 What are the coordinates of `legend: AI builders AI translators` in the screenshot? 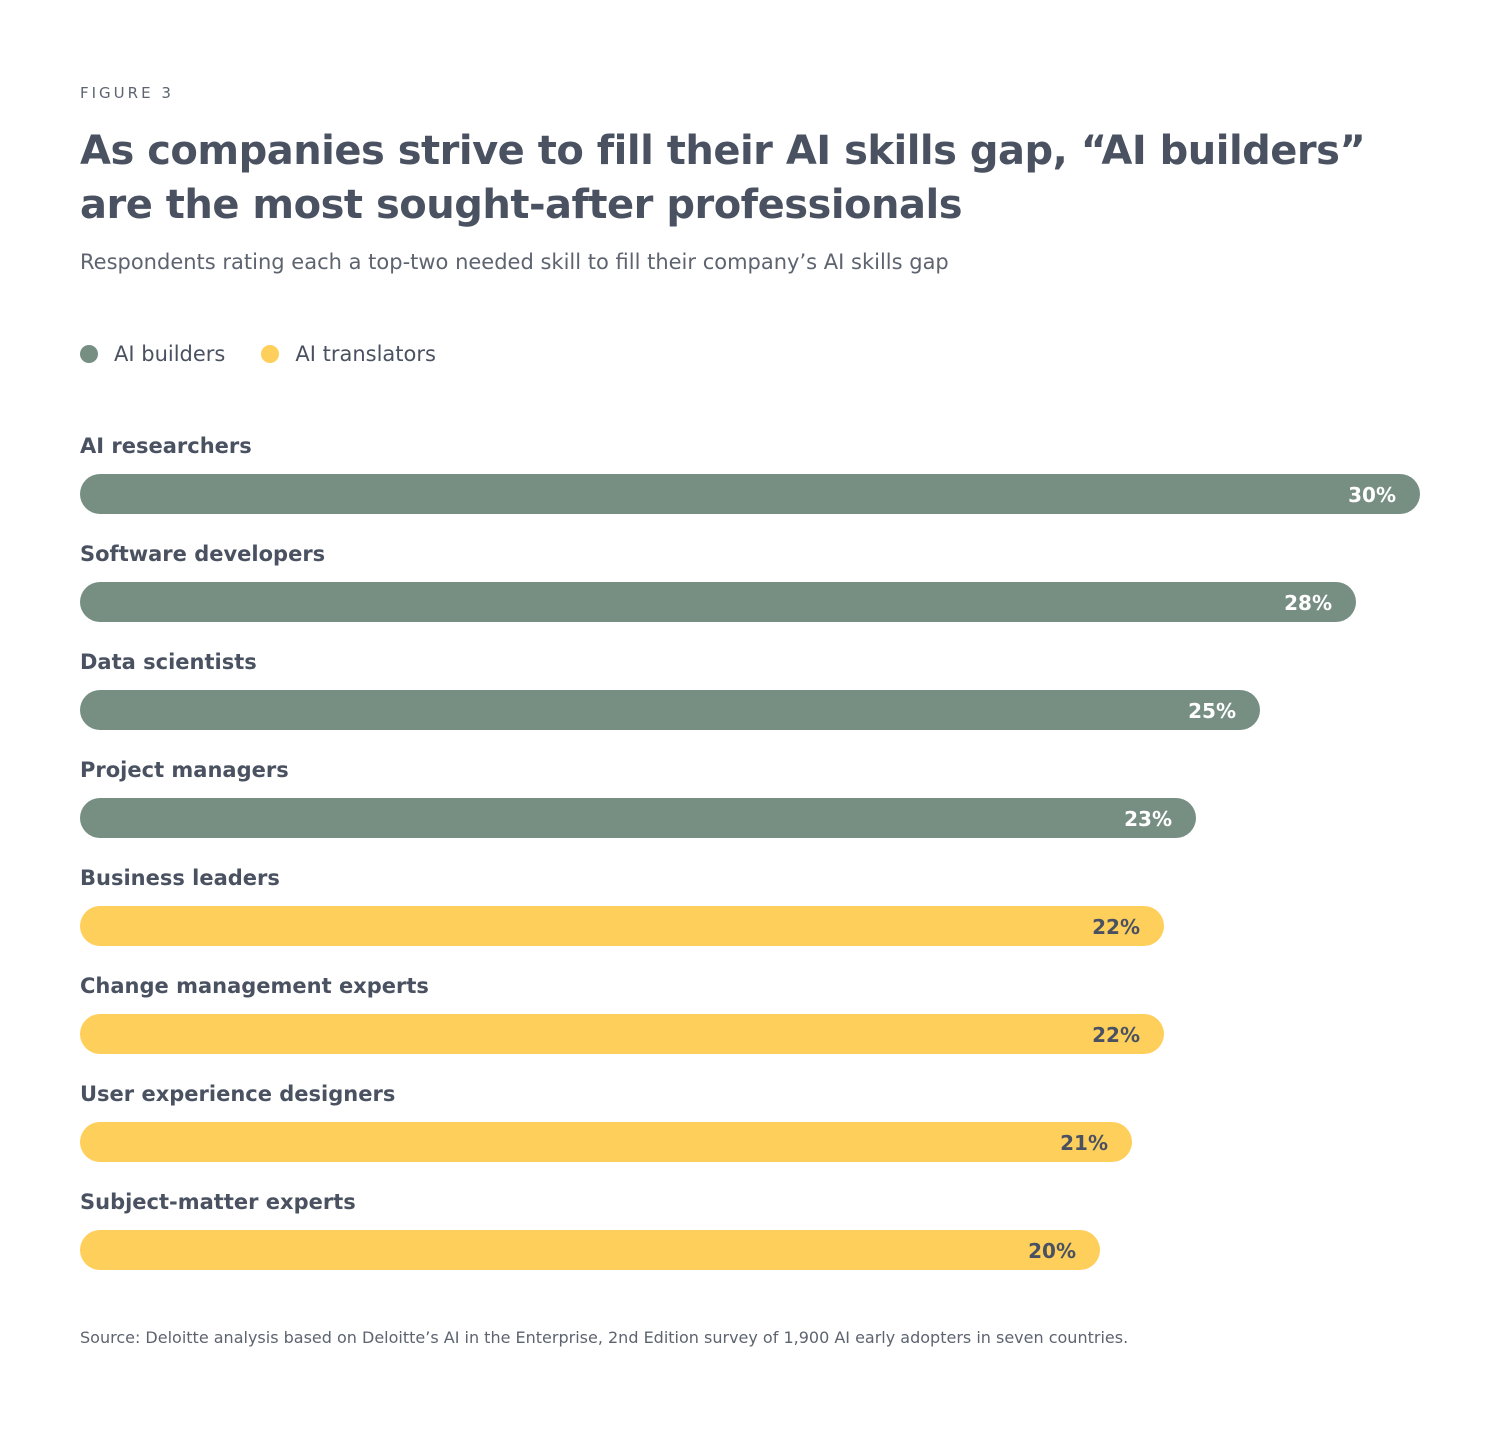 It's located at (258, 354).